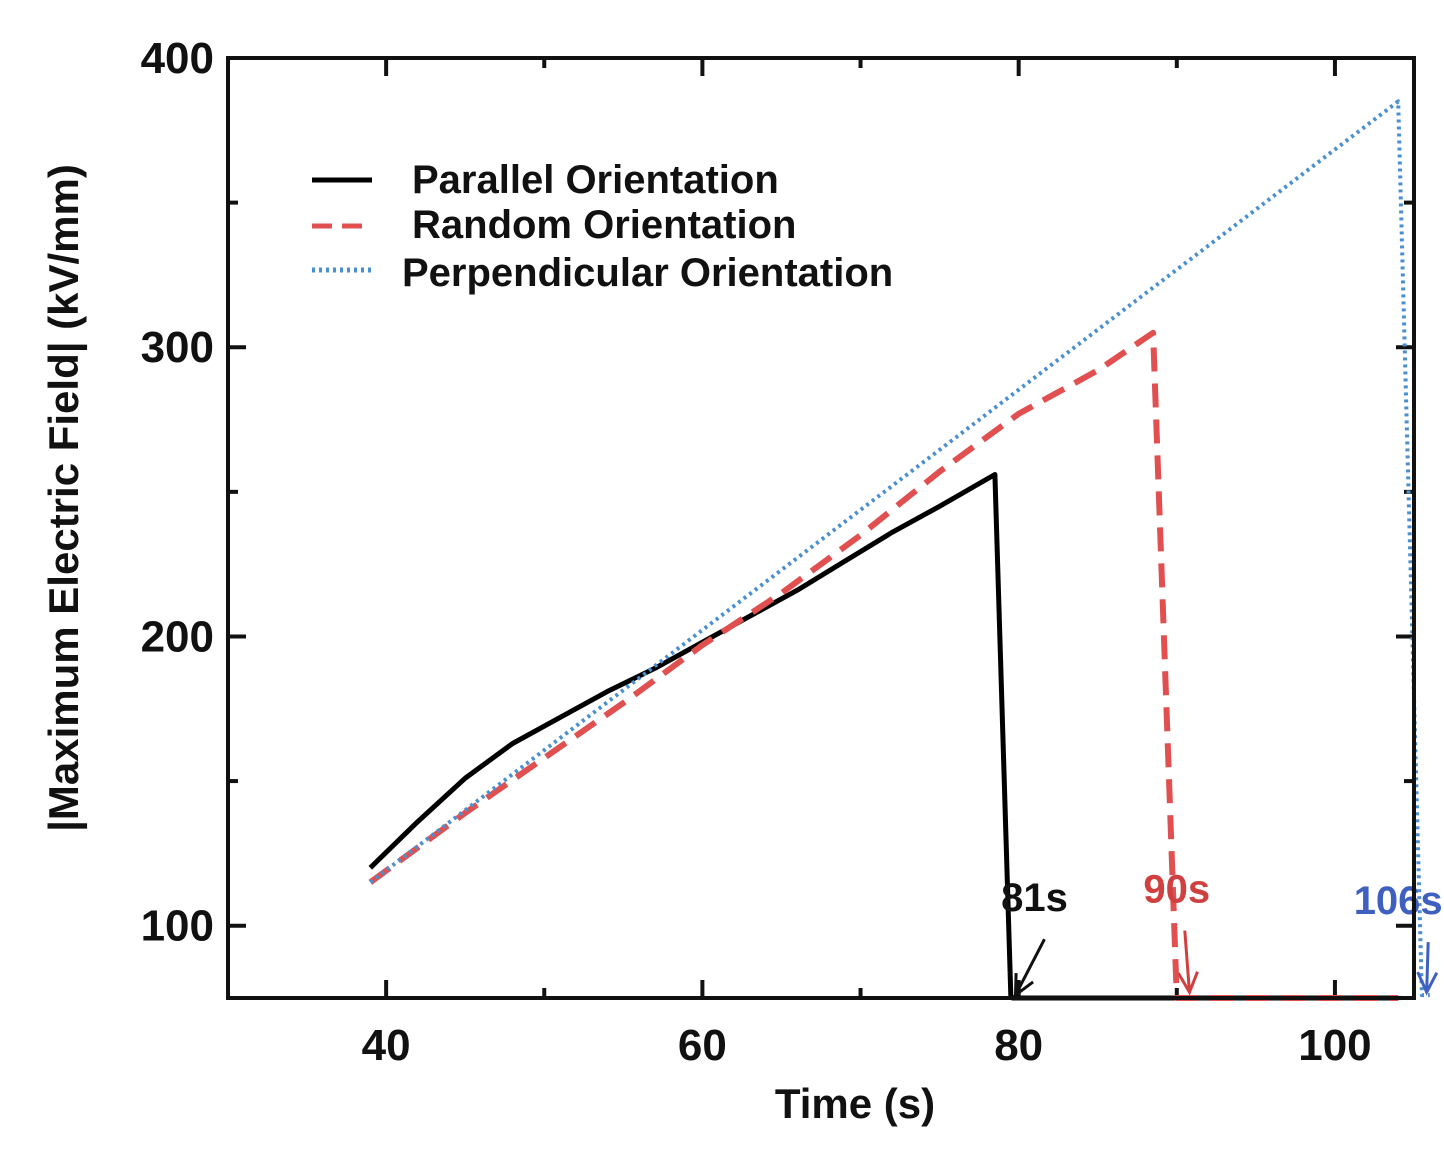 The image size is (1444, 1153). Describe the element at coordinates (177, 58) in the screenshot. I see `y-tick-label: 400` at that location.